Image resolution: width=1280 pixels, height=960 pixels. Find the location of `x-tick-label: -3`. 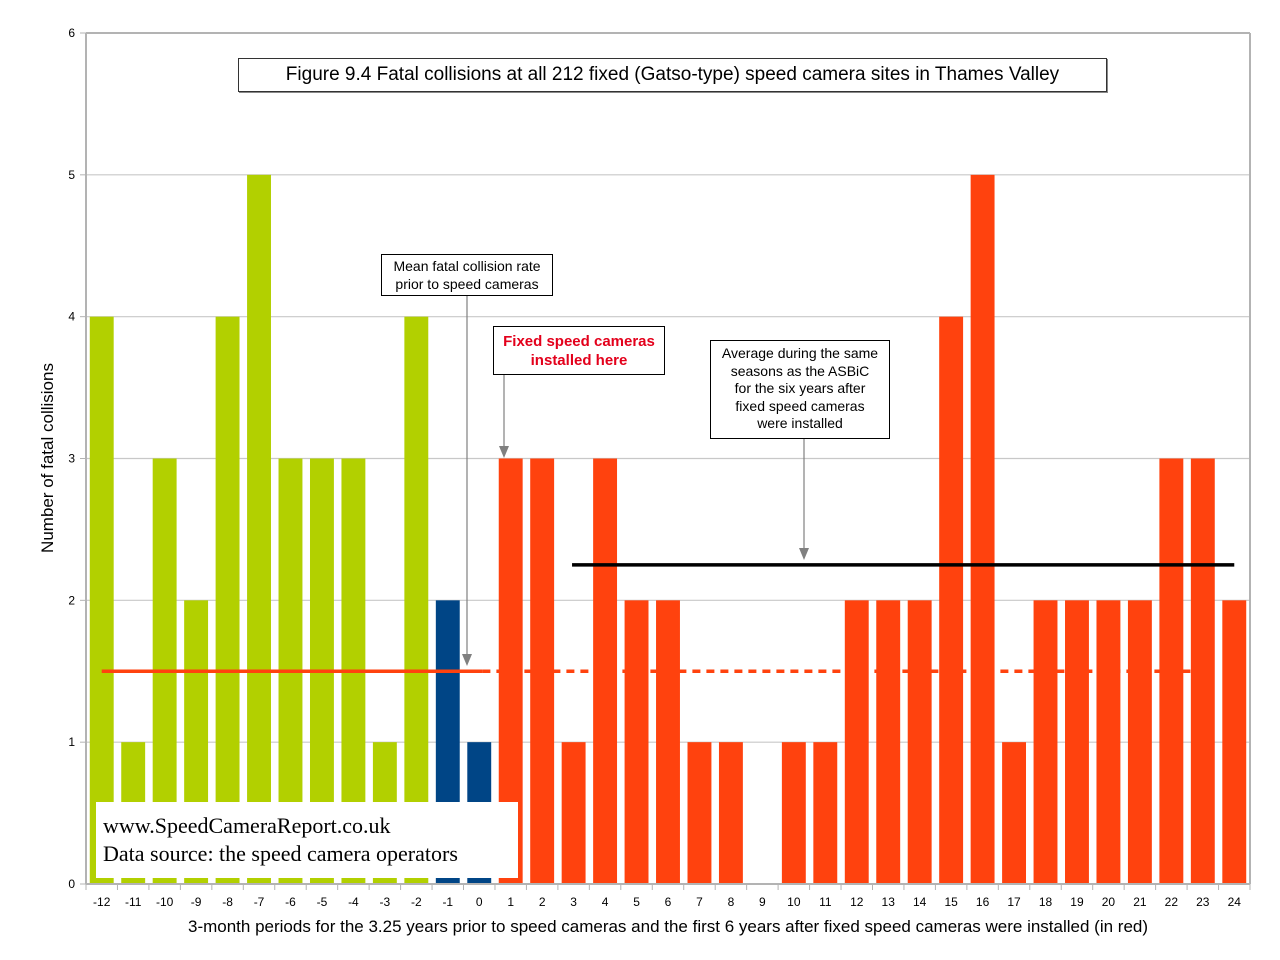

x-tick-label: -3 is located at coordinates (385, 902).